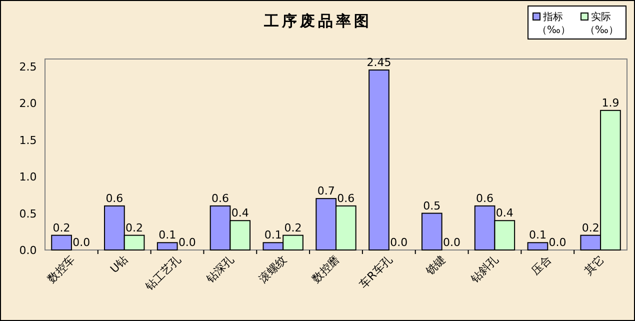 The width and height of the screenshot is (635, 321). I want to click on y-tick-label: 0.5, so click(28, 213).